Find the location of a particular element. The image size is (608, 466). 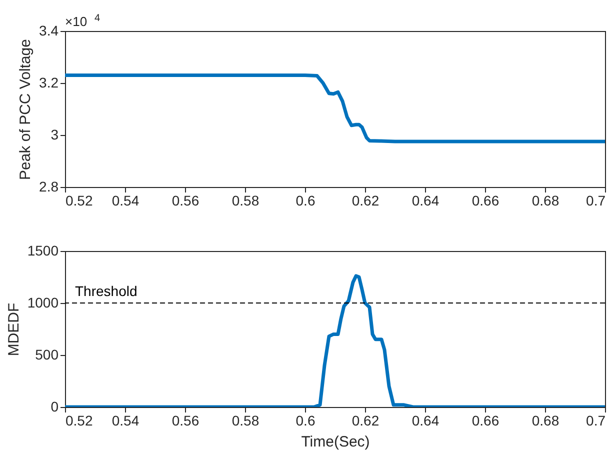

y-tick-label: 3.4 is located at coordinates (49, 30).